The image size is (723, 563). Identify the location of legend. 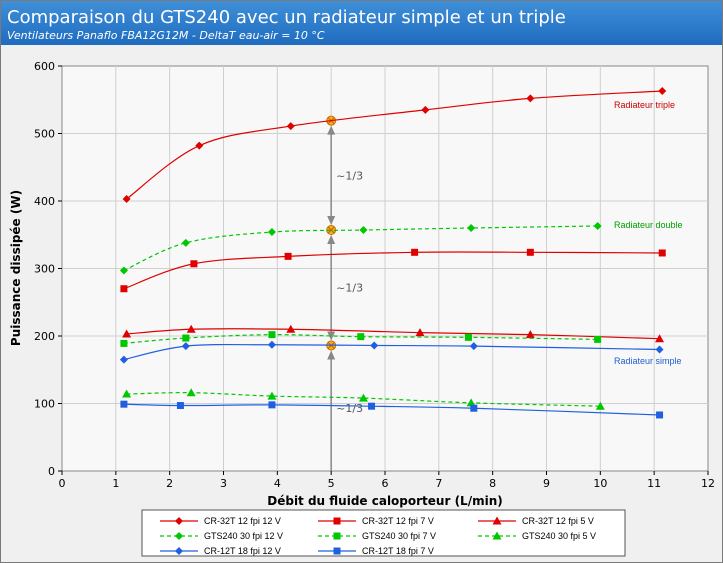
(383, 533).